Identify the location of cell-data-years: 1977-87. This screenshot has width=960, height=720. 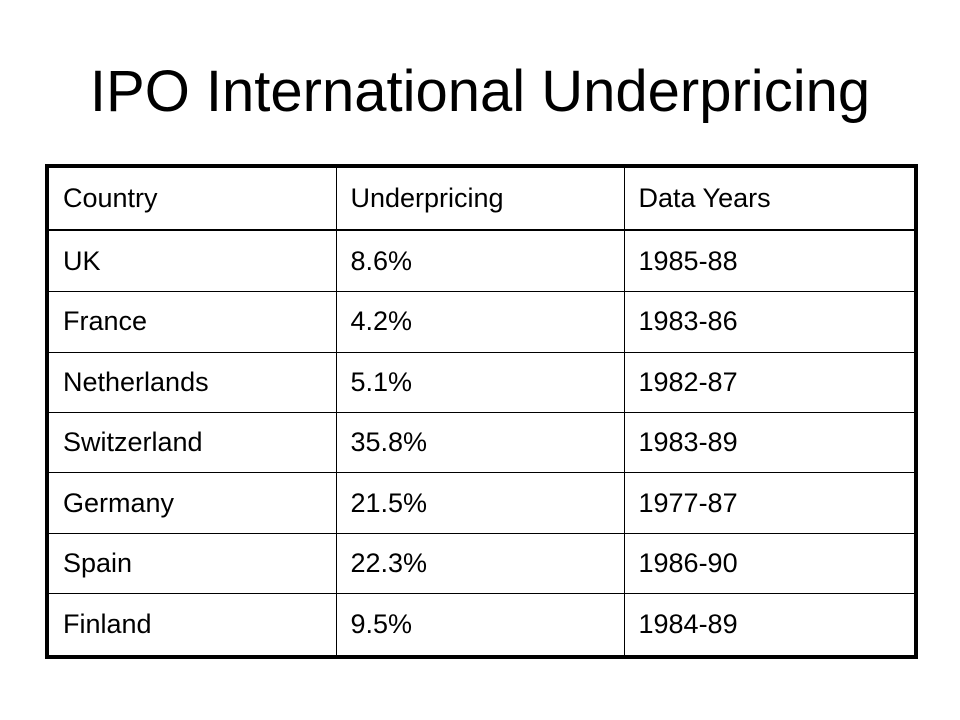
(770, 503).